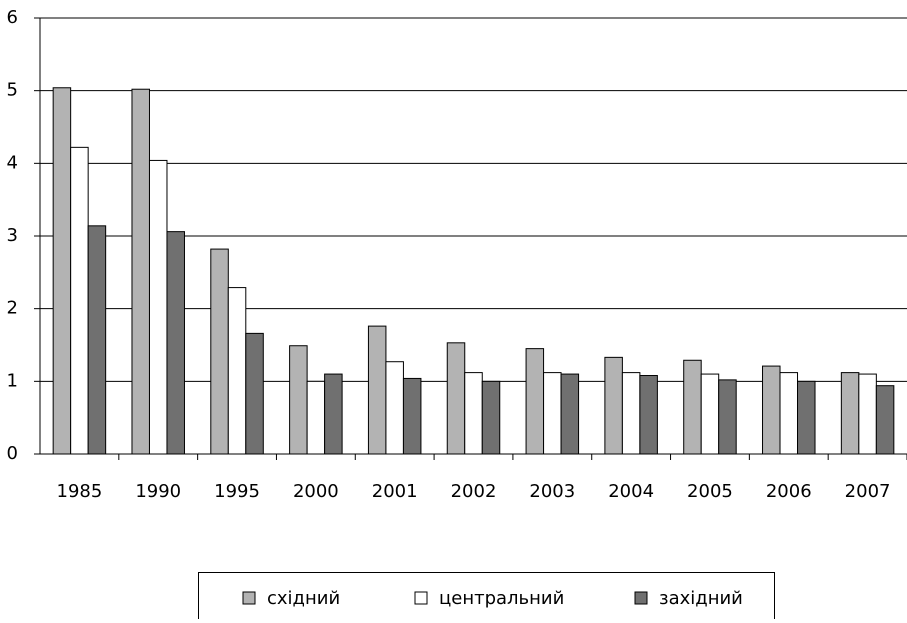  What do you see at coordinates (12, 380) in the screenshot?
I see `y-tick-label: 1` at bounding box center [12, 380].